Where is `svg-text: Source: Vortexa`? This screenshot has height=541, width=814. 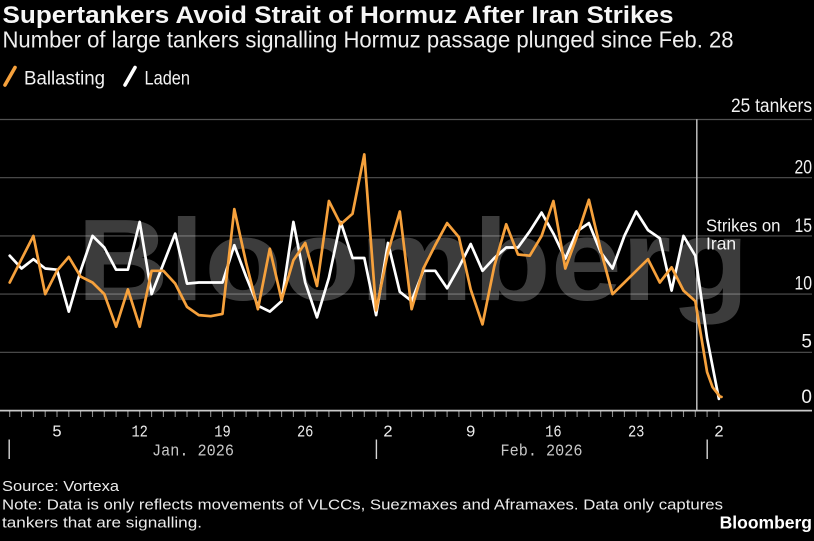 svg-text: Source: Vortexa is located at coordinates (61, 487).